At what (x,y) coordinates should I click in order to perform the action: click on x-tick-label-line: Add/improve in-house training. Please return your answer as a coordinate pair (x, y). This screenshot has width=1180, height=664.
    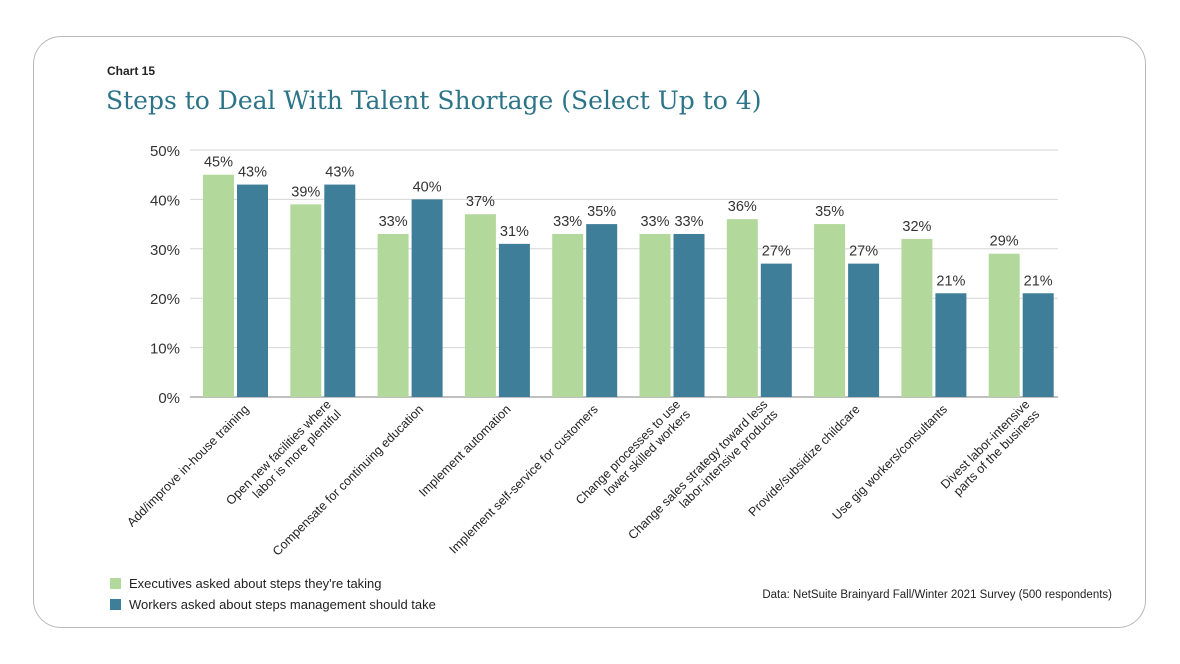
    Looking at the image, I should click on (187, 465).